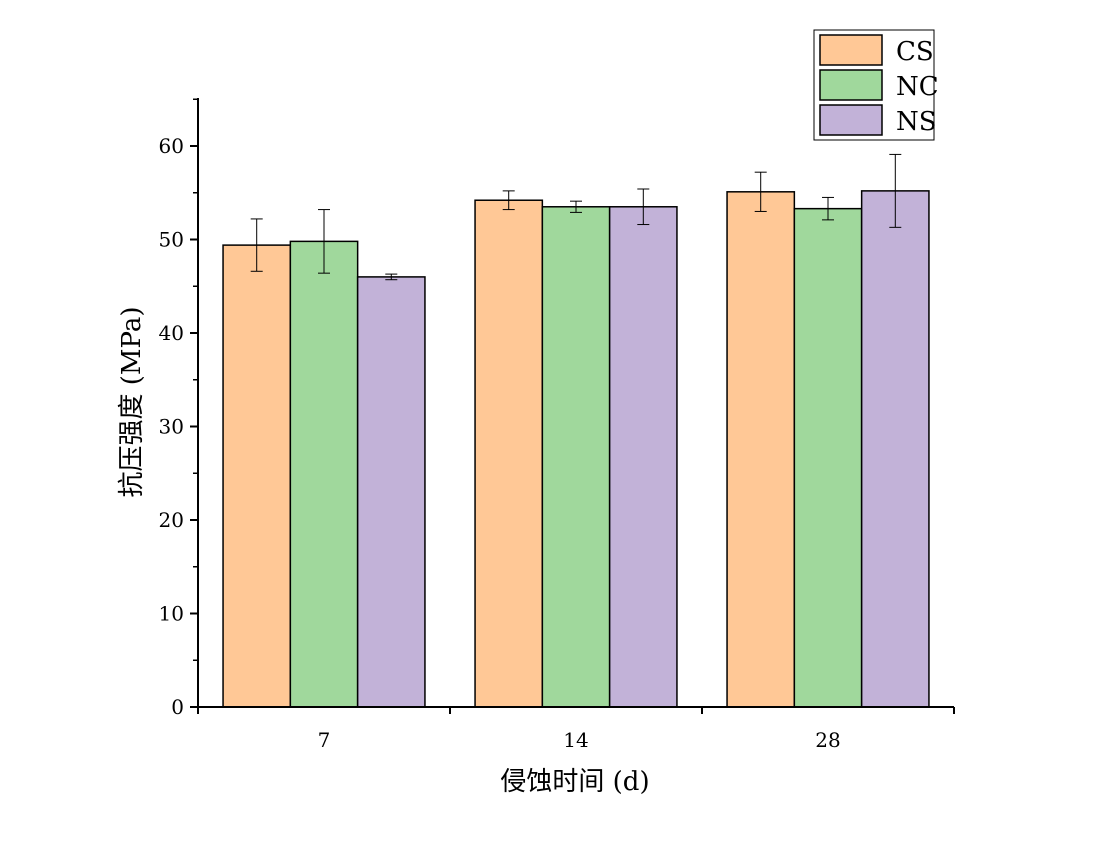 Image resolution: width=1107 pixels, height=846 pixels. What do you see at coordinates (171, 333) in the screenshot?
I see `y-tick-label-40: 40` at bounding box center [171, 333].